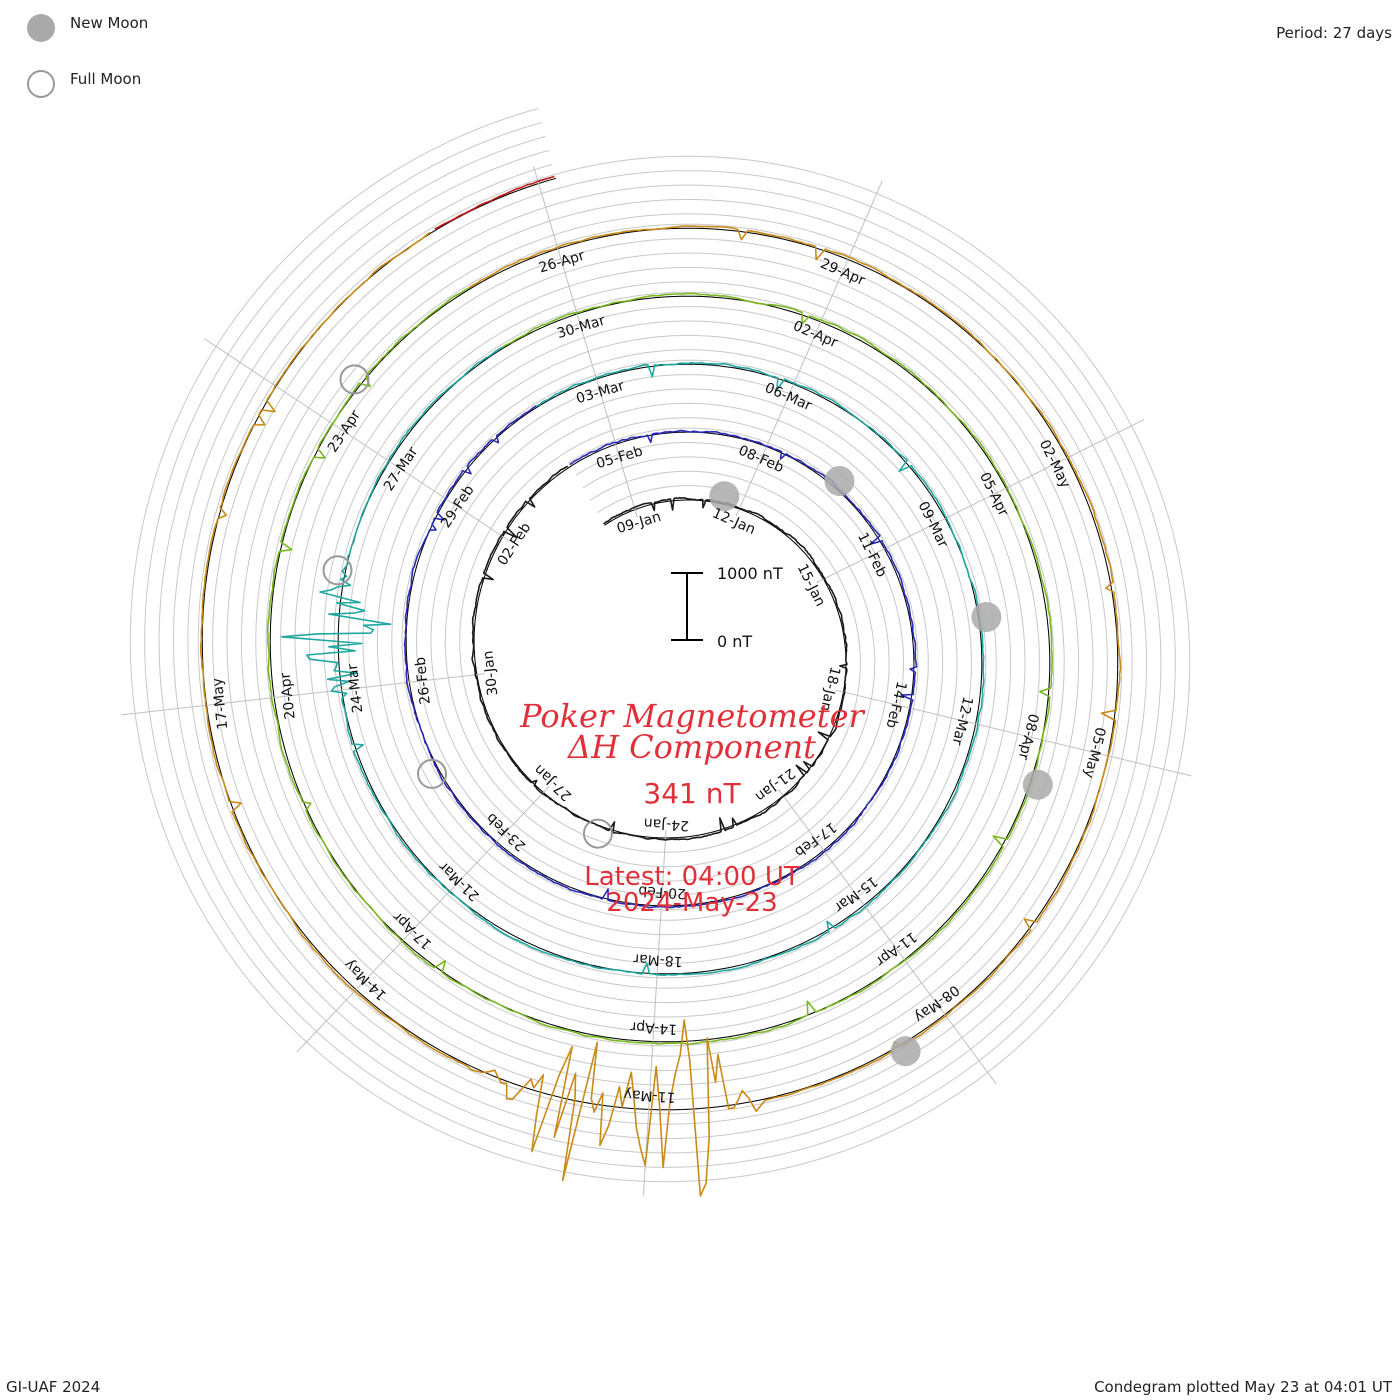  Describe the element at coordinates (87, 56) in the screenshot. I see `legend: New Moon Full Moon` at that location.